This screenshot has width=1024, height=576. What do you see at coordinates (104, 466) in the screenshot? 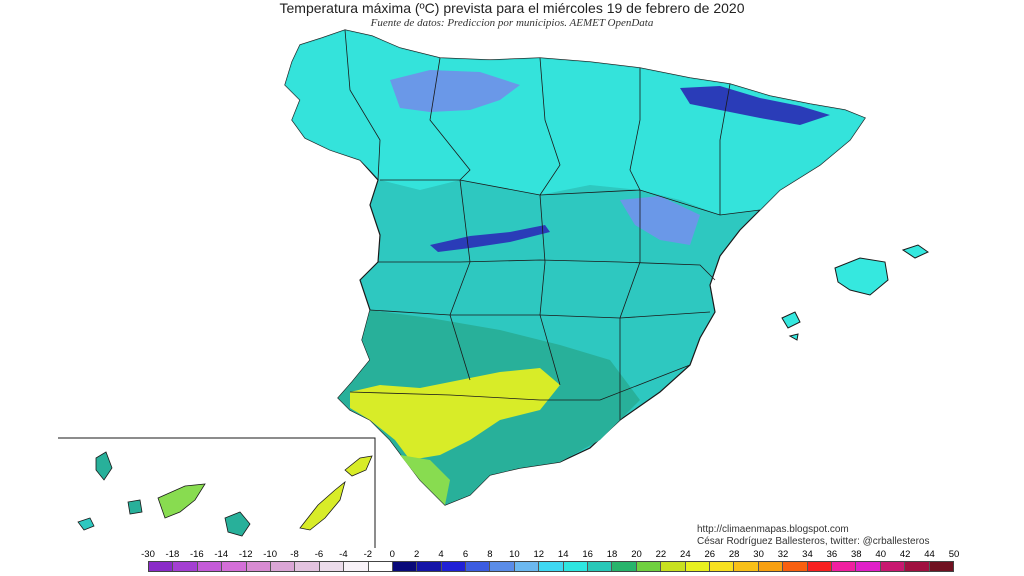
I see `la-palma` at bounding box center [104, 466].